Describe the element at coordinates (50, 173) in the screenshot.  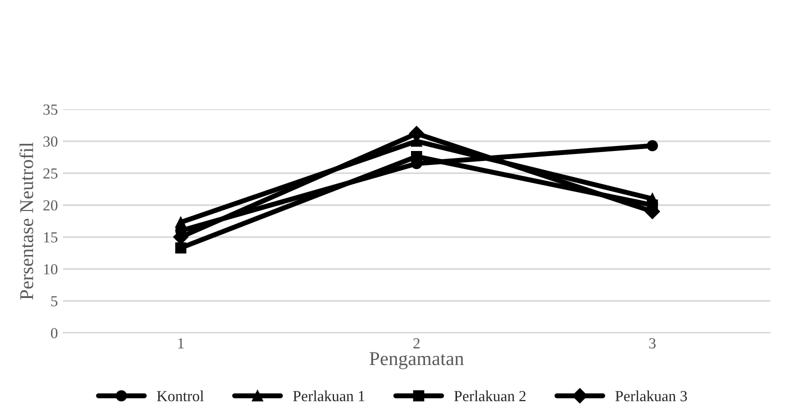
I see `y-tick-label: 25` at that location.